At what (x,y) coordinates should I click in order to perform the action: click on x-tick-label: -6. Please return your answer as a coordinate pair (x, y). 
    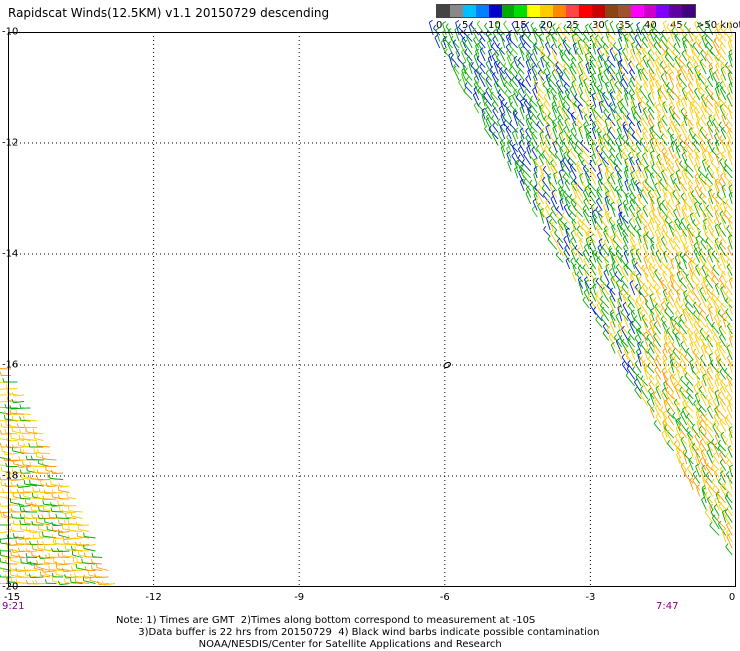
    Looking at the image, I should click on (445, 597).